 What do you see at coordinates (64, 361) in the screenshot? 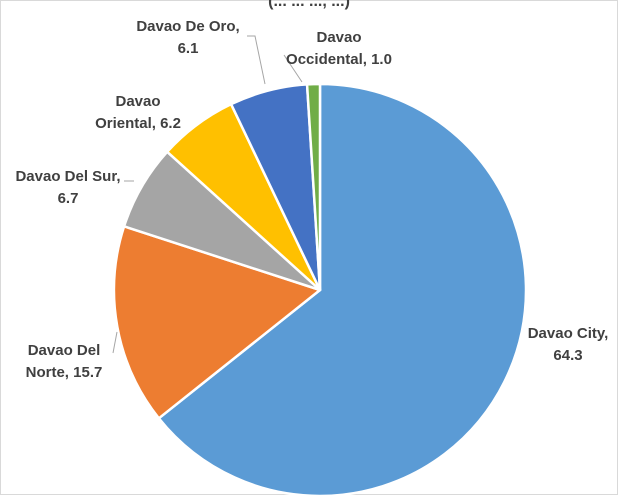
I see `data-label-davao-del-norte: Davao Del Norte, 15.7` at bounding box center [64, 361].